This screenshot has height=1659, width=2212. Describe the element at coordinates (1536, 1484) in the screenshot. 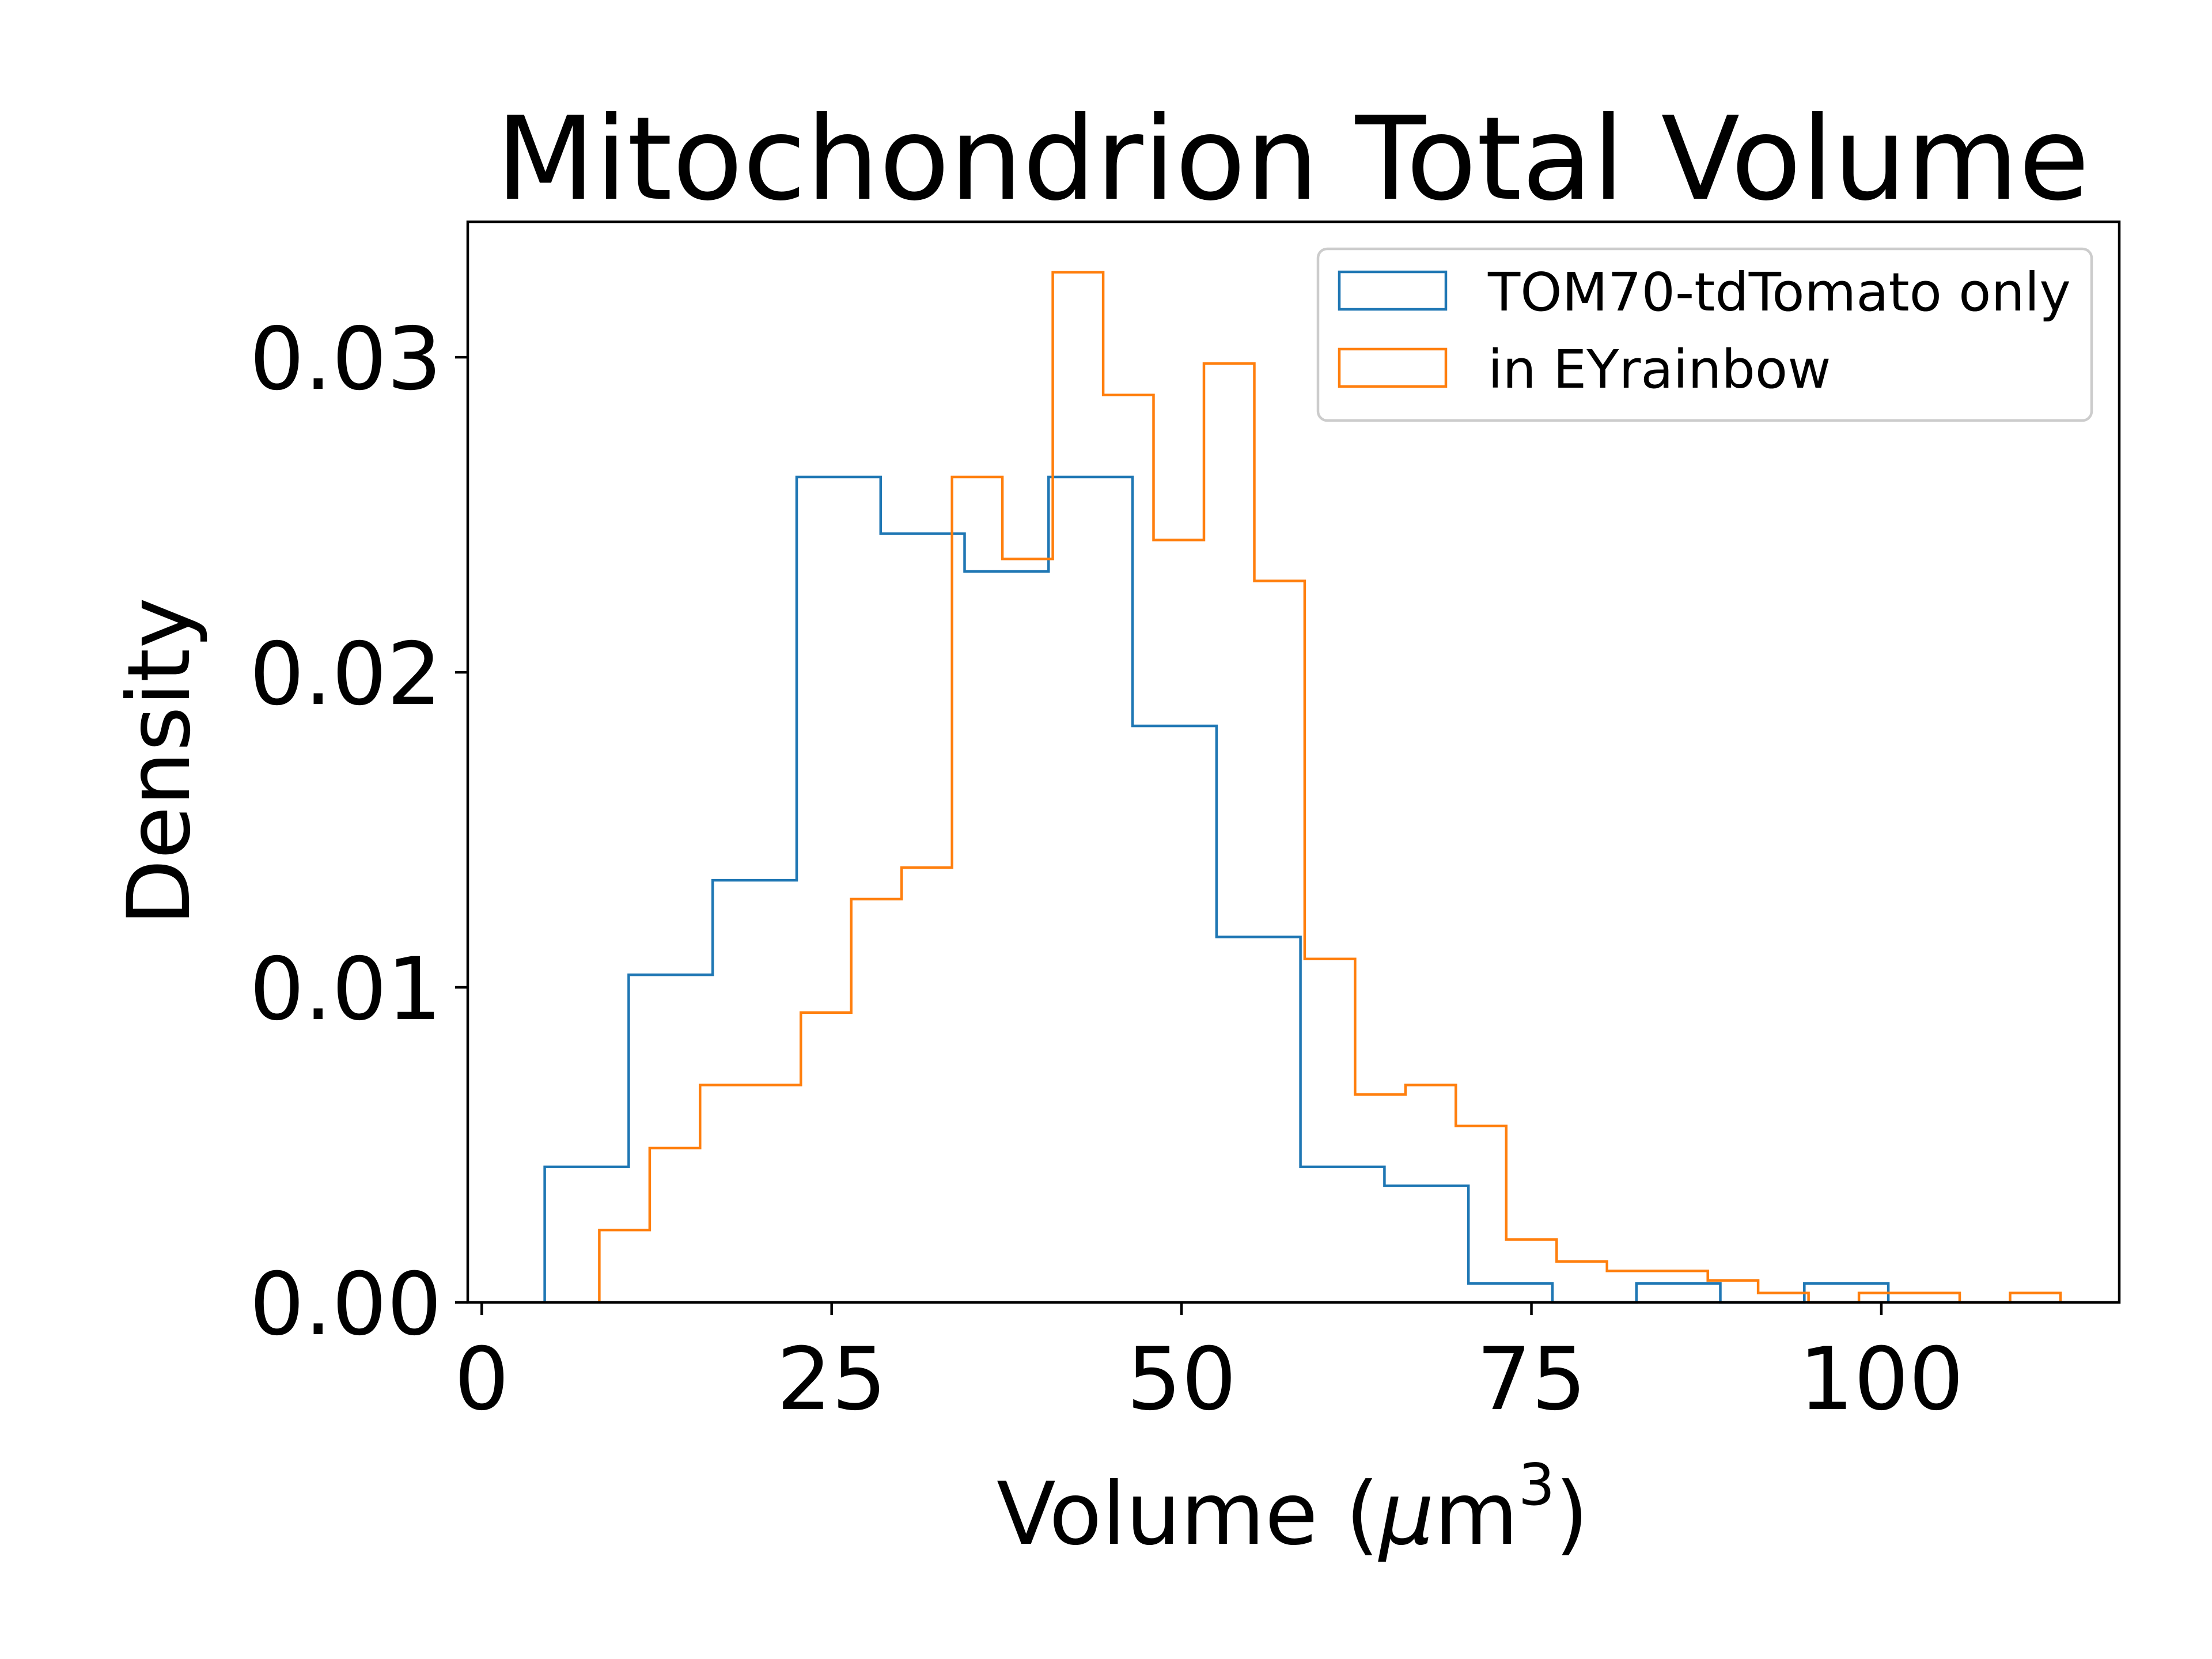

I see `x-axis-label-exponent: 3` at that location.